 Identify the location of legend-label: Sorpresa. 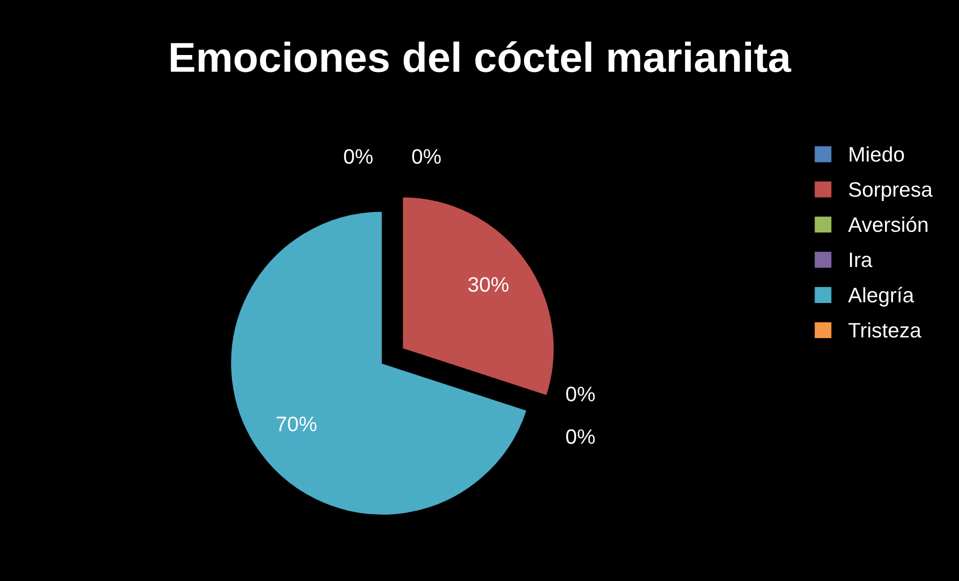
(891, 191).